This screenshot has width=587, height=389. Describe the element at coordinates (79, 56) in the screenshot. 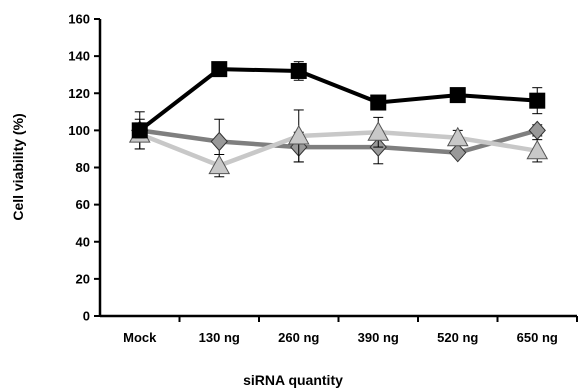

I see `y-tick-label: 140` at that location.